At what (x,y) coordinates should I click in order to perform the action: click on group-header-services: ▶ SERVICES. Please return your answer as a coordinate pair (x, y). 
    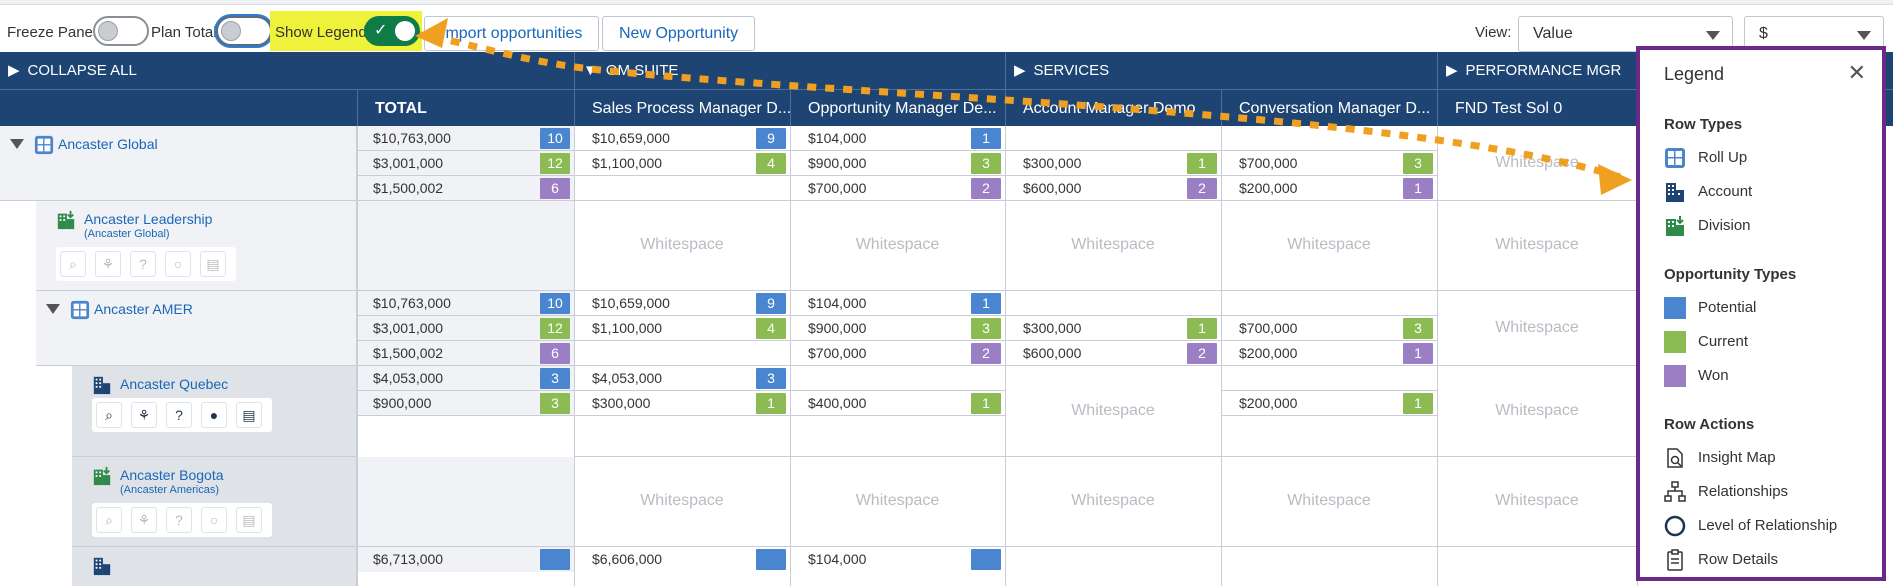
    Looking at the image, I should click on (1221, 70).